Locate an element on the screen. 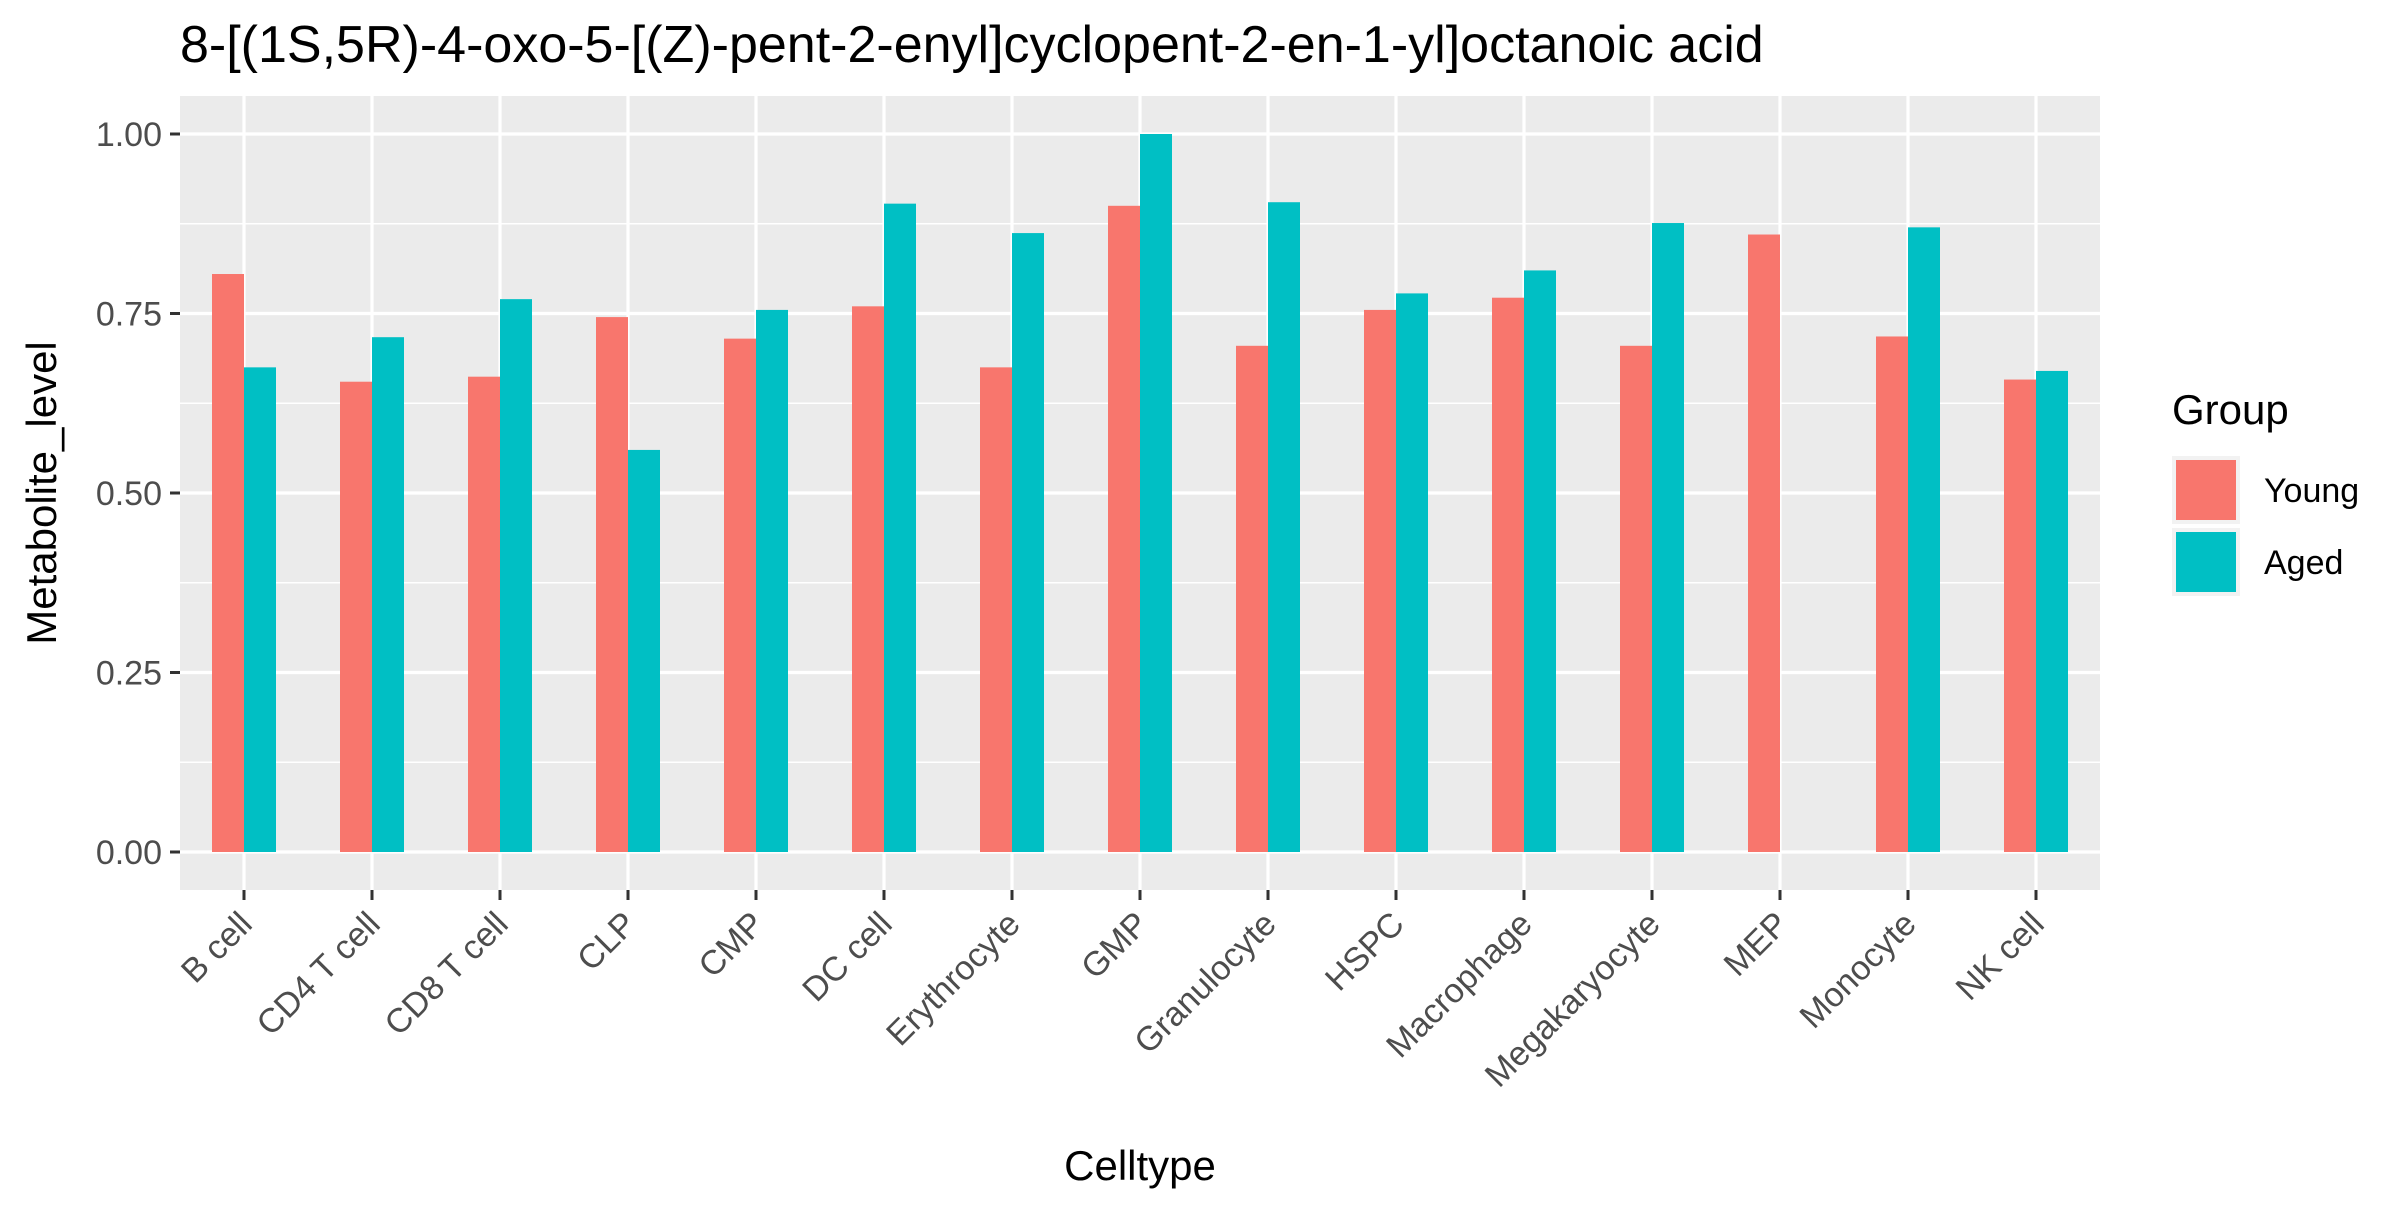 The image size is (2400, 1205). x-axis-title: Celltype is located at coordinates (1140, 1165).